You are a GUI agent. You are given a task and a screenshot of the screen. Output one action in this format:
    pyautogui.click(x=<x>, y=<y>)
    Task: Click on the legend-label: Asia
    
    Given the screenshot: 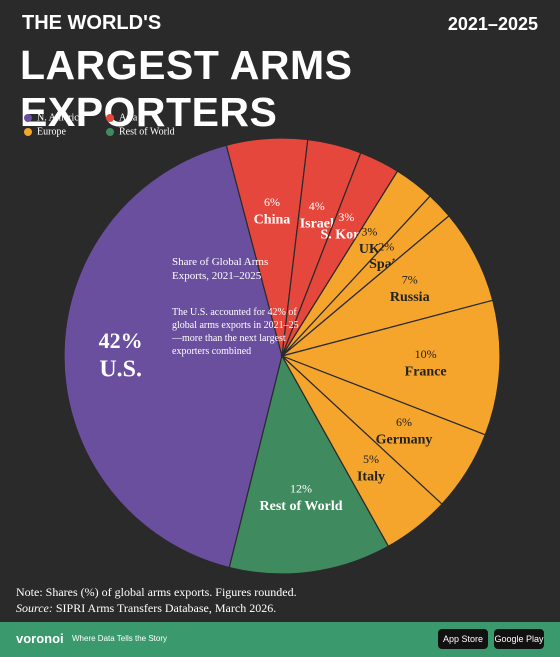 What is the action you would take?
    pyautogui.click(x=128, y=117)
    